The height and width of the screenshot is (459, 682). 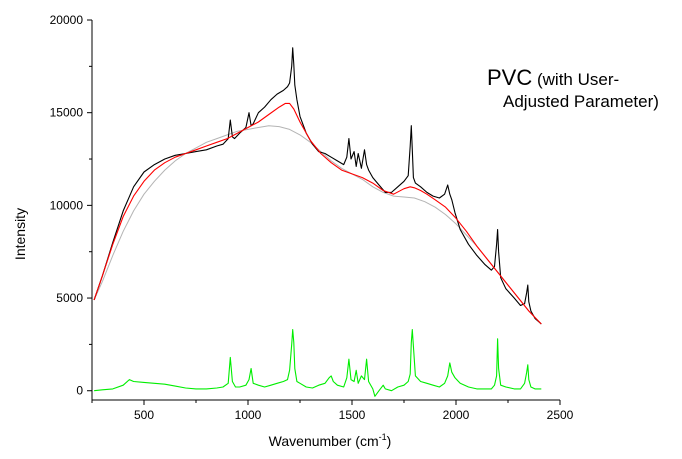 What do you see at coordinates (560, 415) in the screenshot?
I see `x-tick-label: 2500` at bounding box center [560, 415].